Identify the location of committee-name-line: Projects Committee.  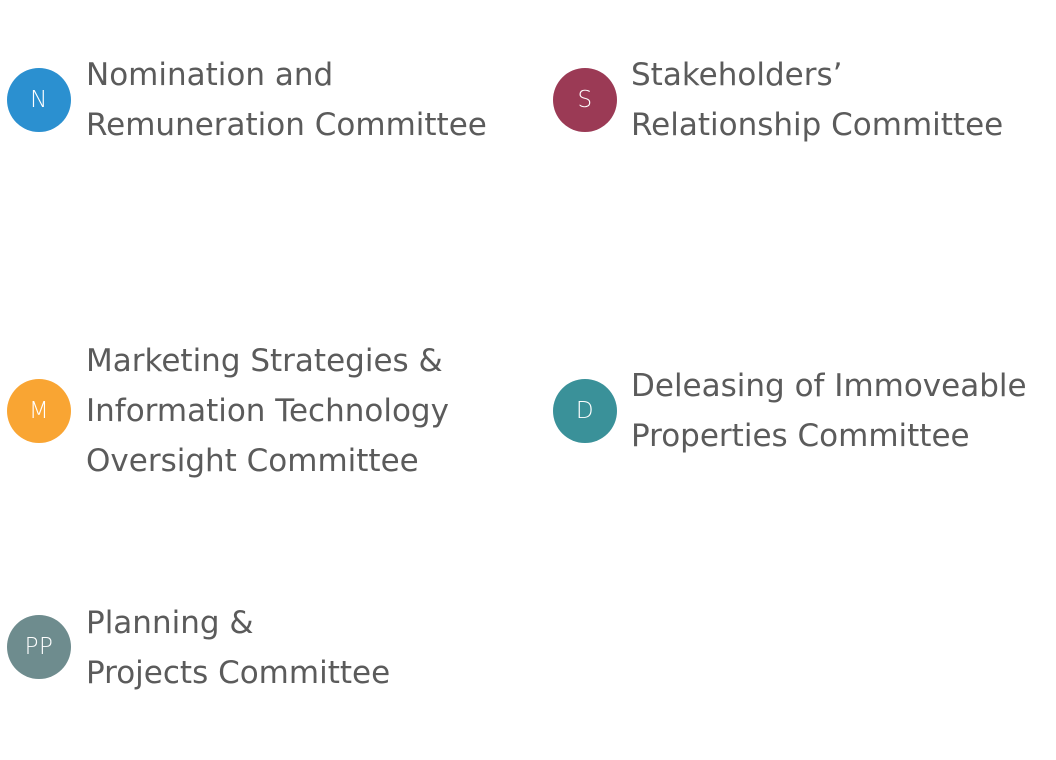
(238, 673).